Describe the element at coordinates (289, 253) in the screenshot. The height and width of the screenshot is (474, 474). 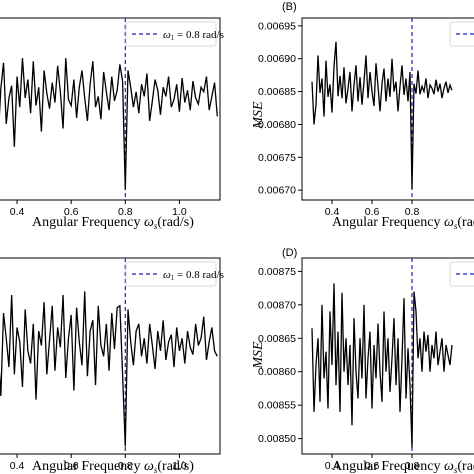
I see `panel-letter: (D)` at that location.